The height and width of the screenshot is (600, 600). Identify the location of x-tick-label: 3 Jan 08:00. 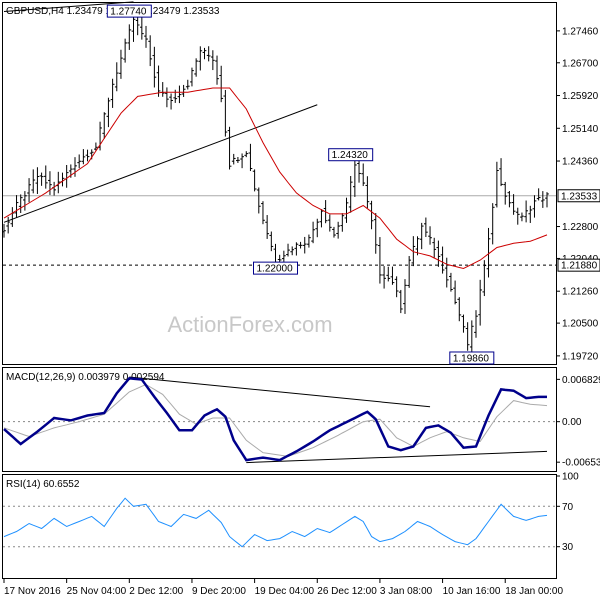
(406, 591).